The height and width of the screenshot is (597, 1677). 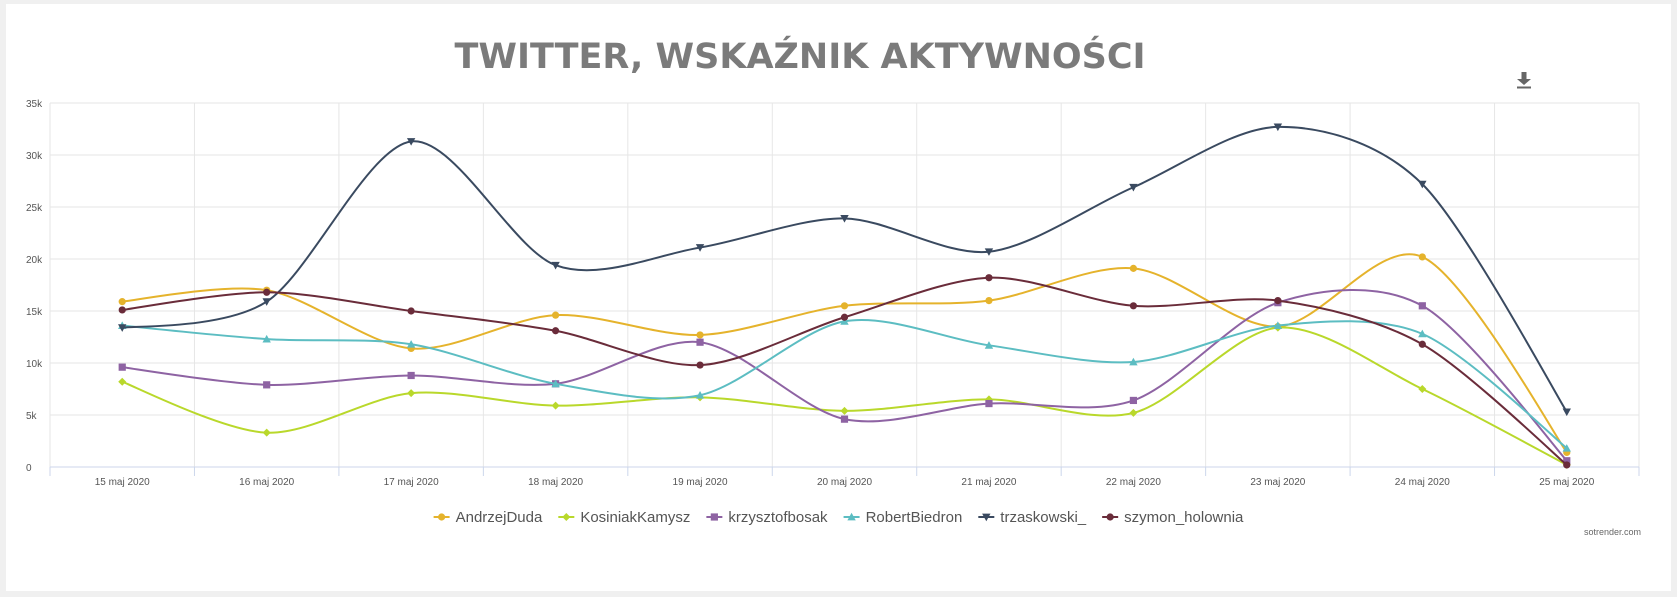 I want to click on download-icon, so click(x=1524, y=80).